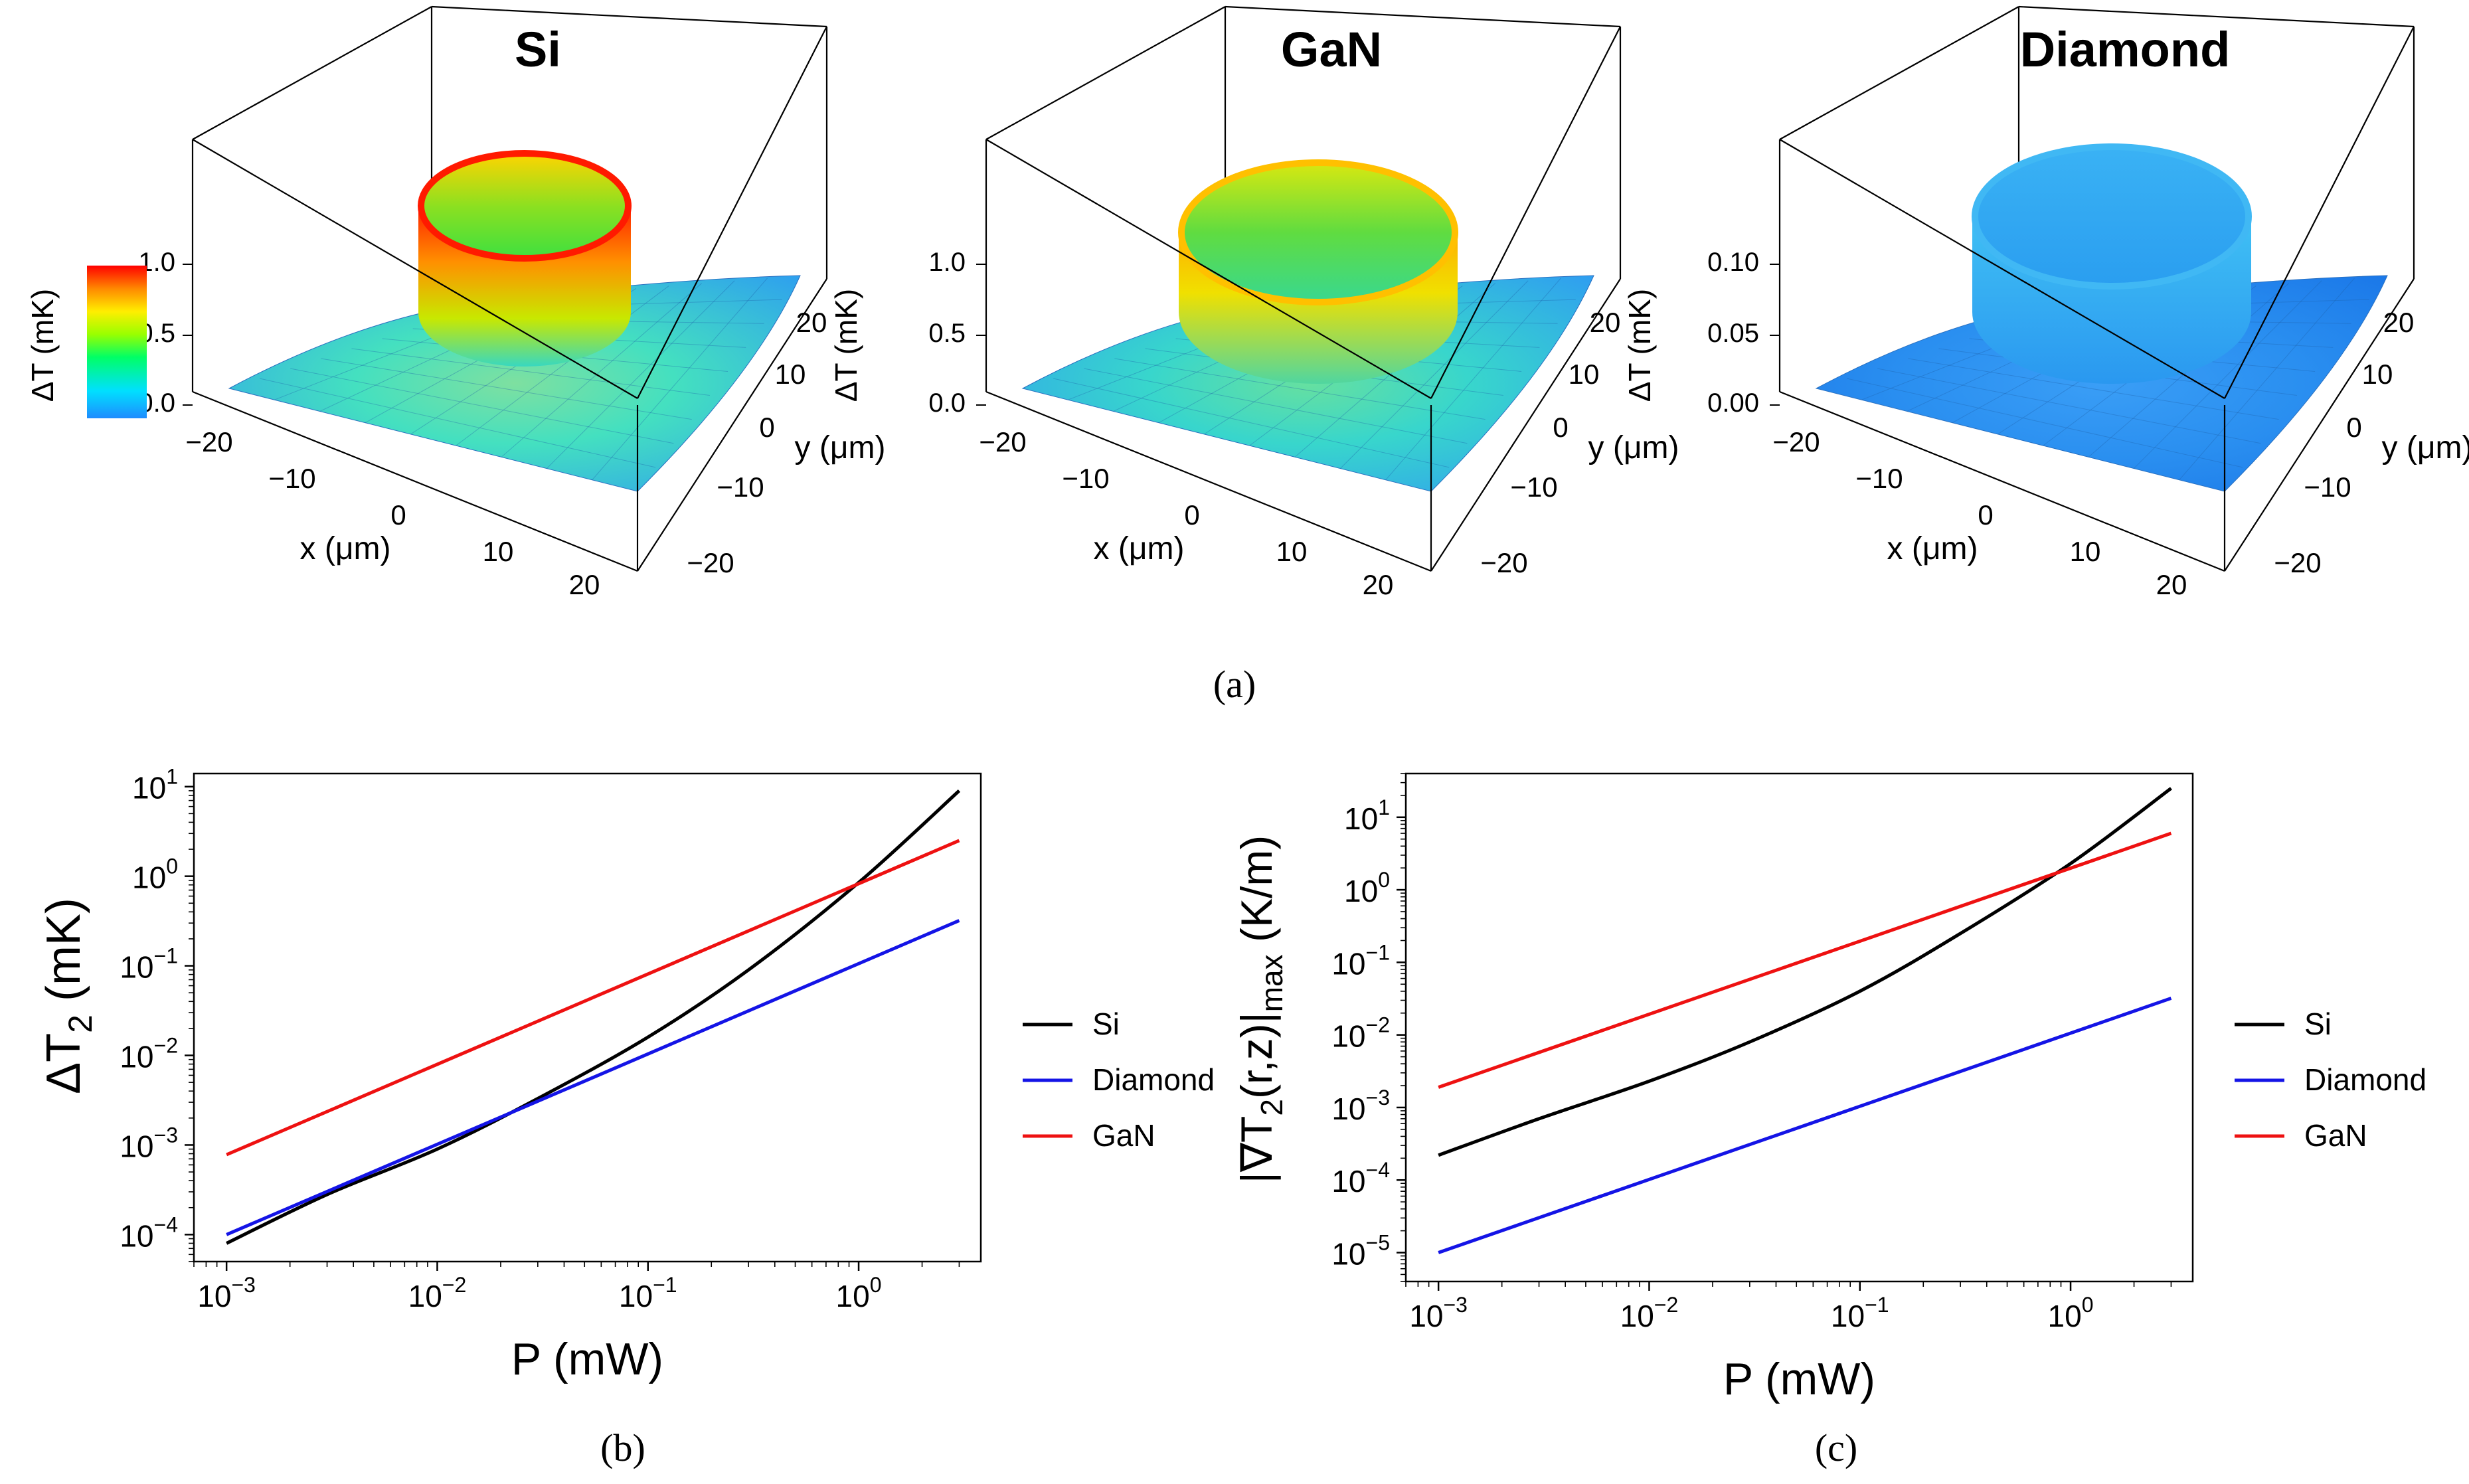  I want to click on y-tick-label: 10⁻⁴, so click(1360, 1178).